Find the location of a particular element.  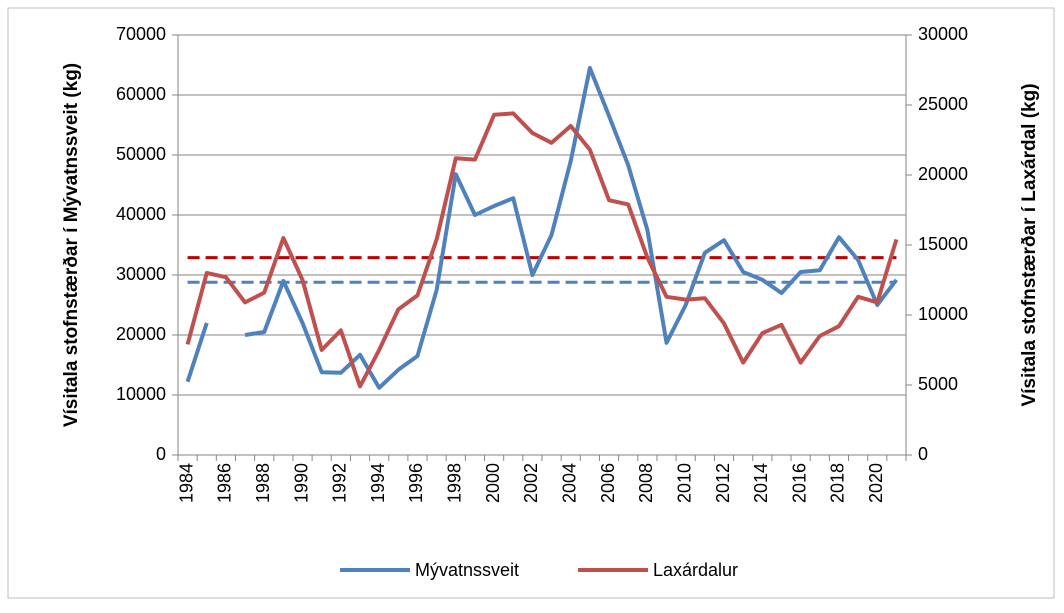

x-tick-label: 1998 is located at coordinates (455, 483).